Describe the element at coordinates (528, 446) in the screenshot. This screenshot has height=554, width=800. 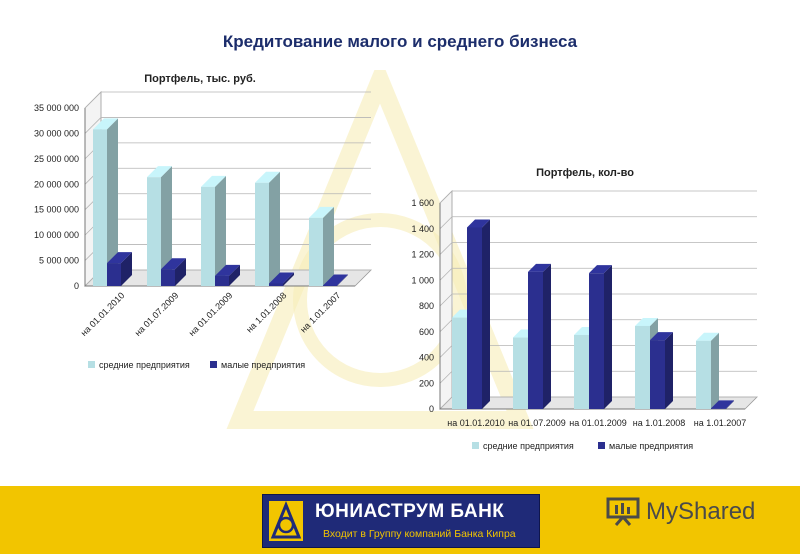
I see `legend-label: средние предприятия` at that location.